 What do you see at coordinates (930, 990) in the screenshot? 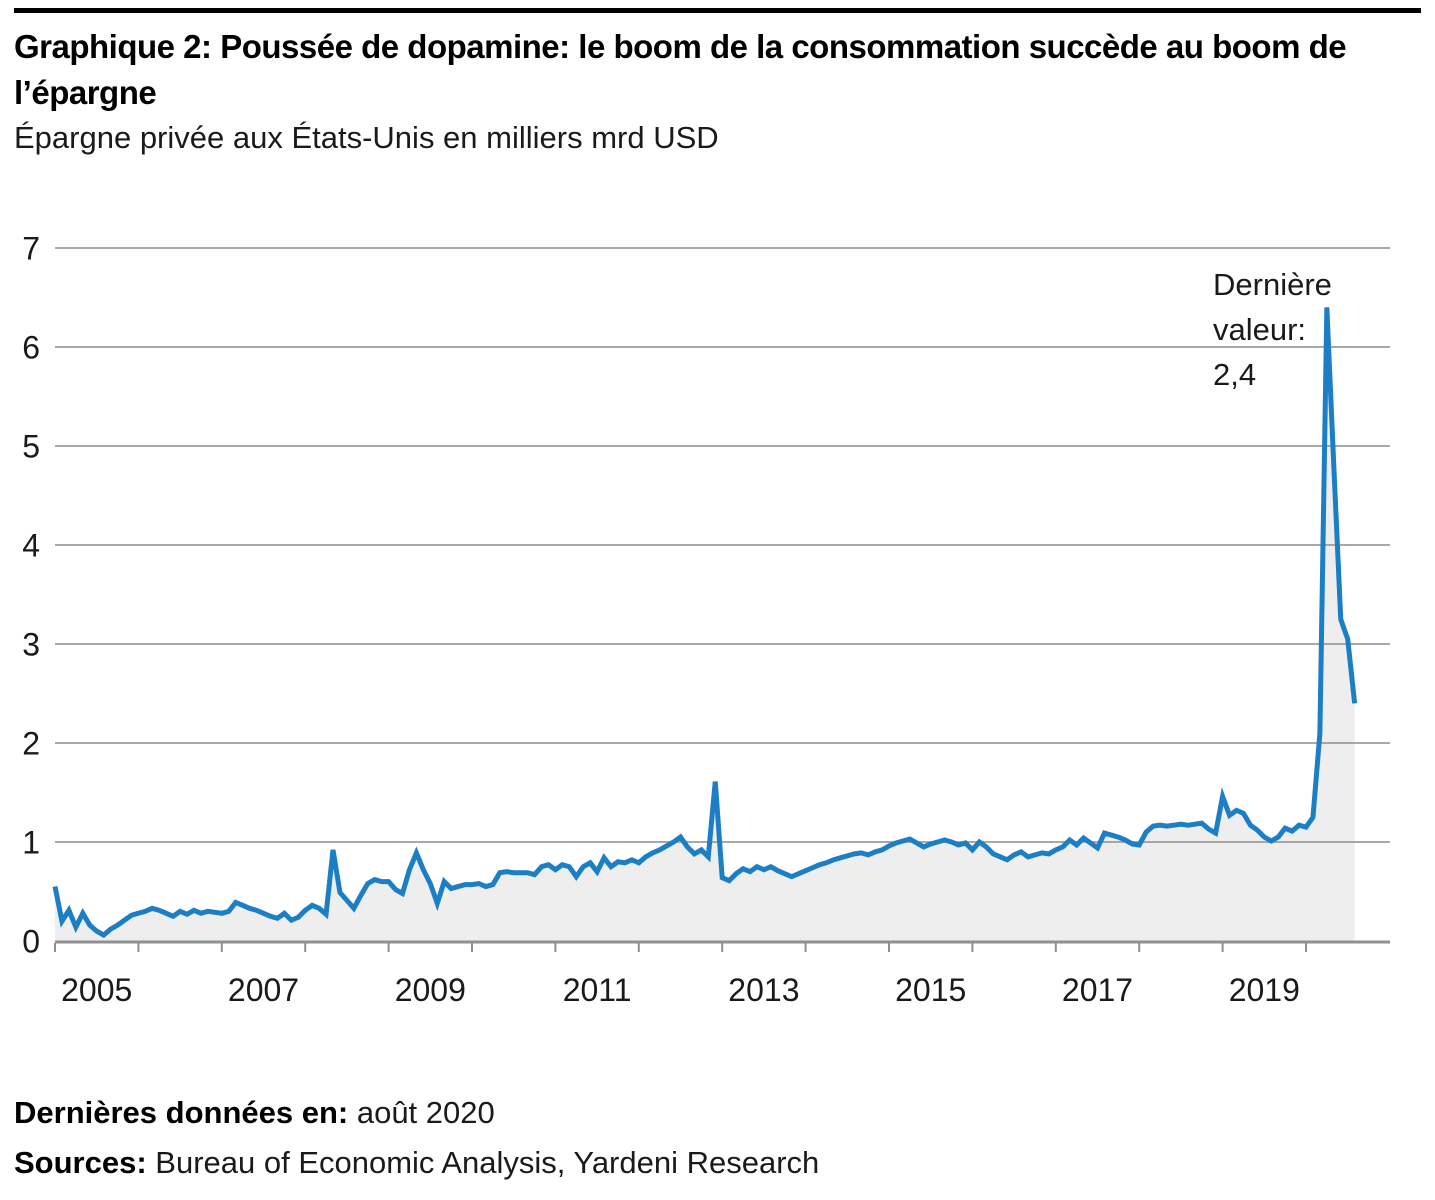
I see `svg-text: 2015` at bounding box center [930, 990].